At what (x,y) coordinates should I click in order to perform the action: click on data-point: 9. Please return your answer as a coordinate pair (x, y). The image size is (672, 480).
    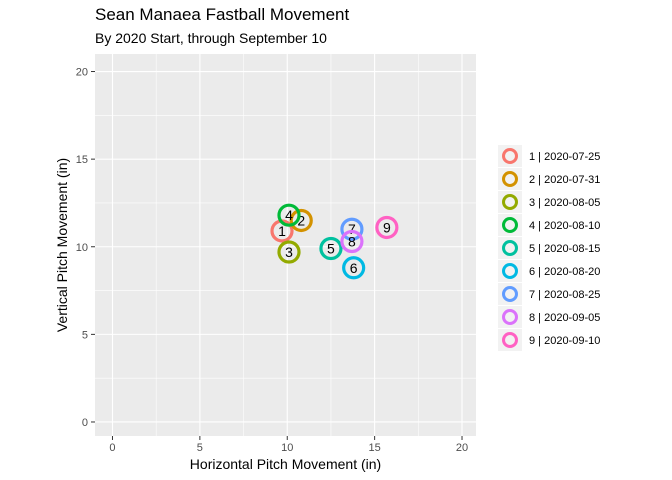
    Looking at the image, I should click on (387, 227).